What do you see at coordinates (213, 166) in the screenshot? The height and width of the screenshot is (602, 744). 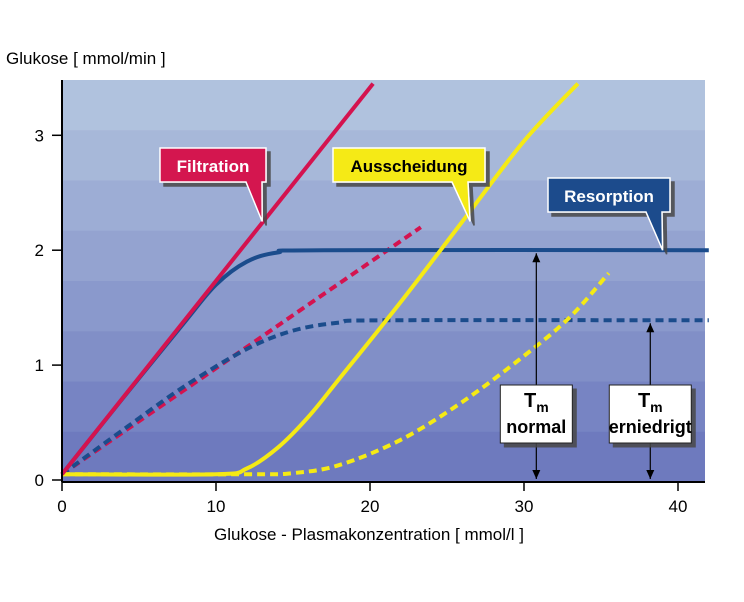 I see `annotation-label: Filtration` at bounding box center [213, 166].